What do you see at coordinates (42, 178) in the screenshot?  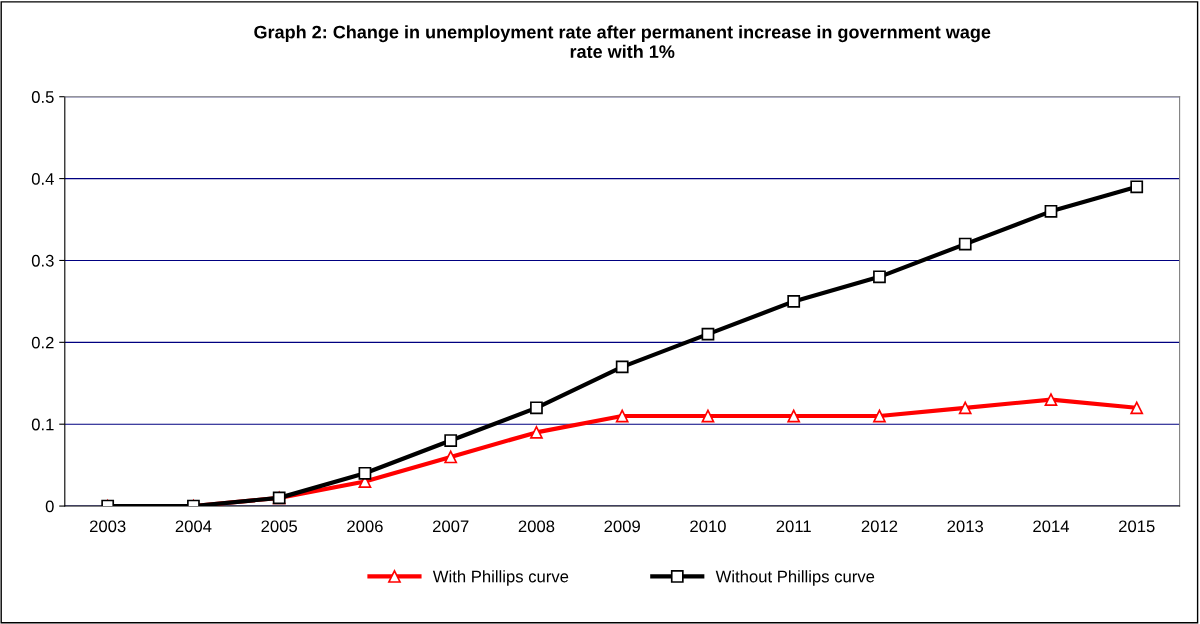 I see `y-tick-label: 0.4` at bounding box center [42, 178].